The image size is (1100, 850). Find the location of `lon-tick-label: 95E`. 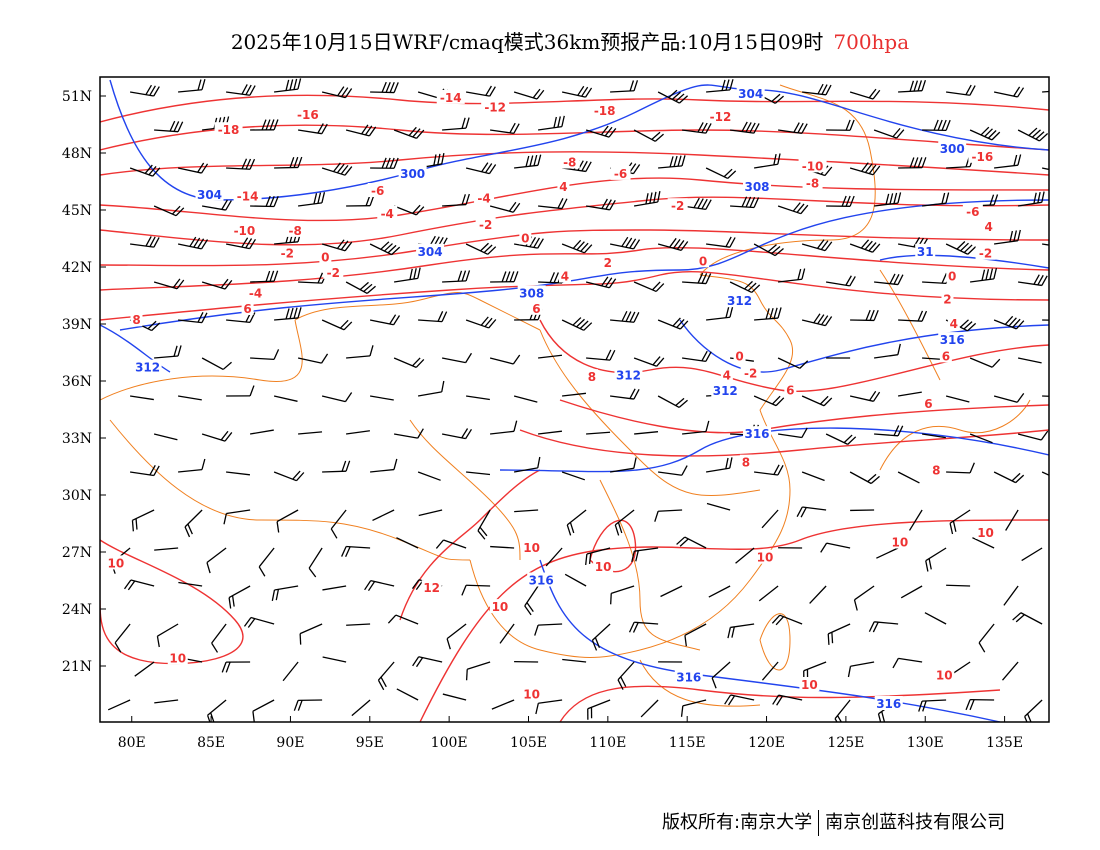

lon-tick-label: 95E is located at coordinates (370, 743).